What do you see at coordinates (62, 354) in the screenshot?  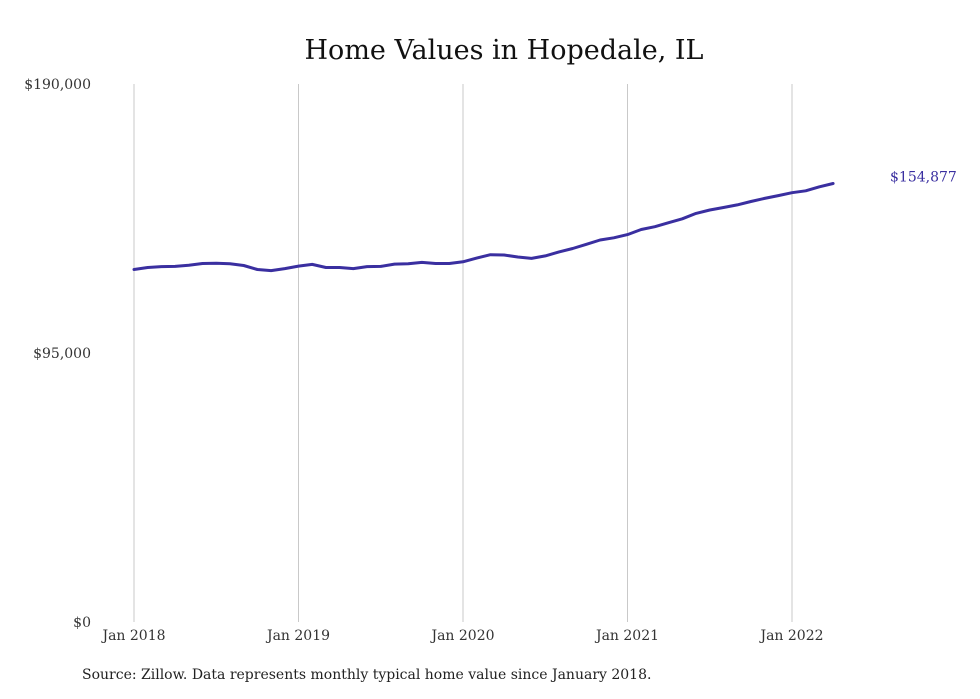 I see `y-tick-label: $95,000` at bounding box center [62, 354].